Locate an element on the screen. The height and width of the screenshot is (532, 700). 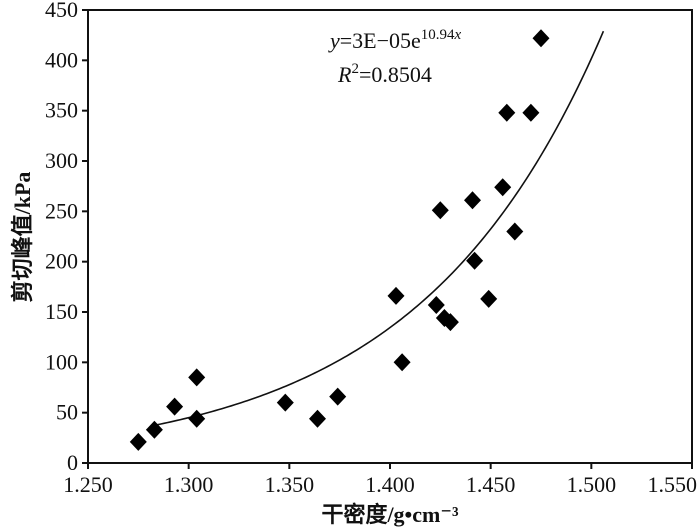
y-tick-label: 350 is located at coordinates (61, 110).